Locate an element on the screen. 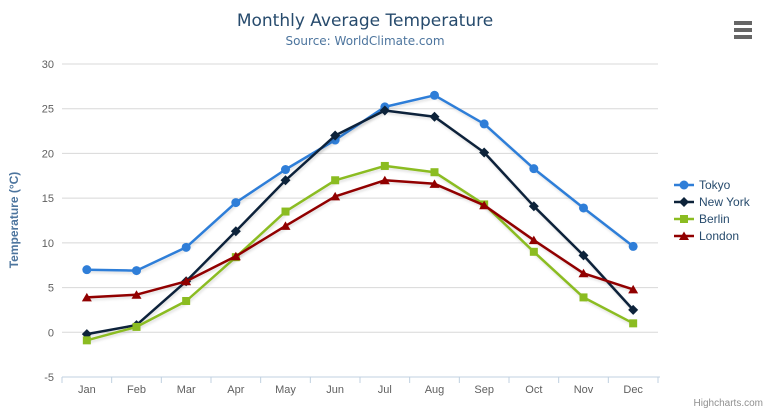  point-berlin-jun is located at coordinates (335, 180).